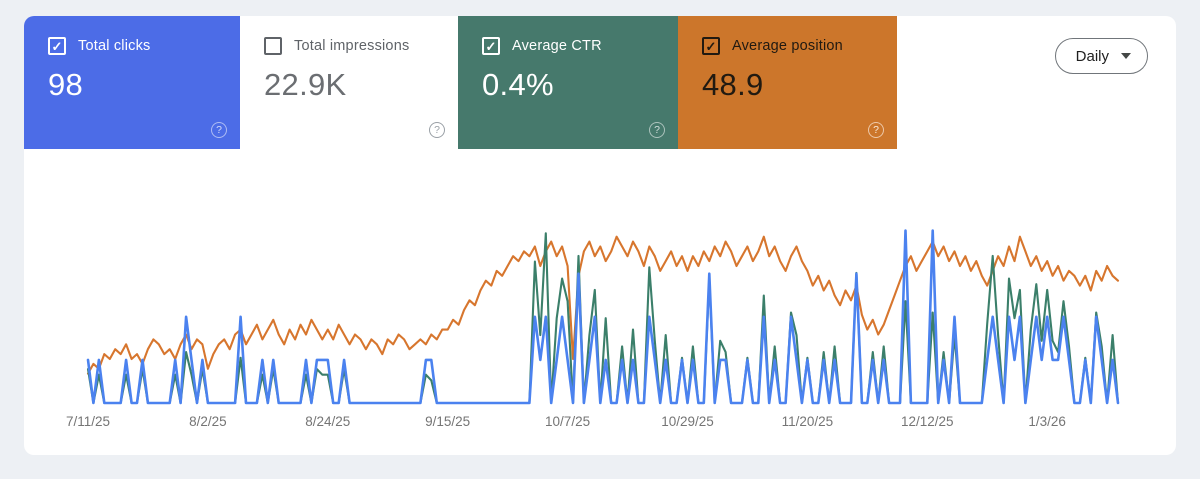  I want to click on card-header: ✓ Average position, so click(788, 46).